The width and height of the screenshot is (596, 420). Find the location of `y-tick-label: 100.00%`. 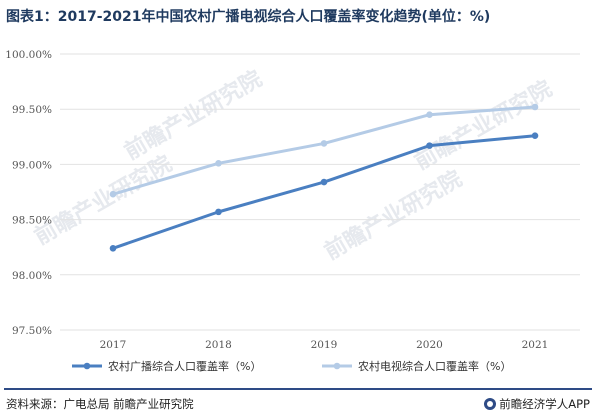

y-tick-label: 100.00% is located at coordinates (28, 55).